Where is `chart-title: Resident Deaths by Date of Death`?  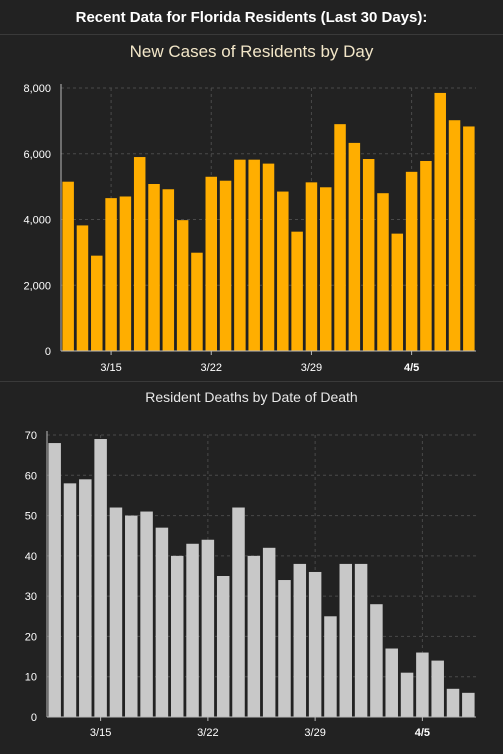 chart-title: Resident Deaths by Date of Death is located at coordinates (251, 397).